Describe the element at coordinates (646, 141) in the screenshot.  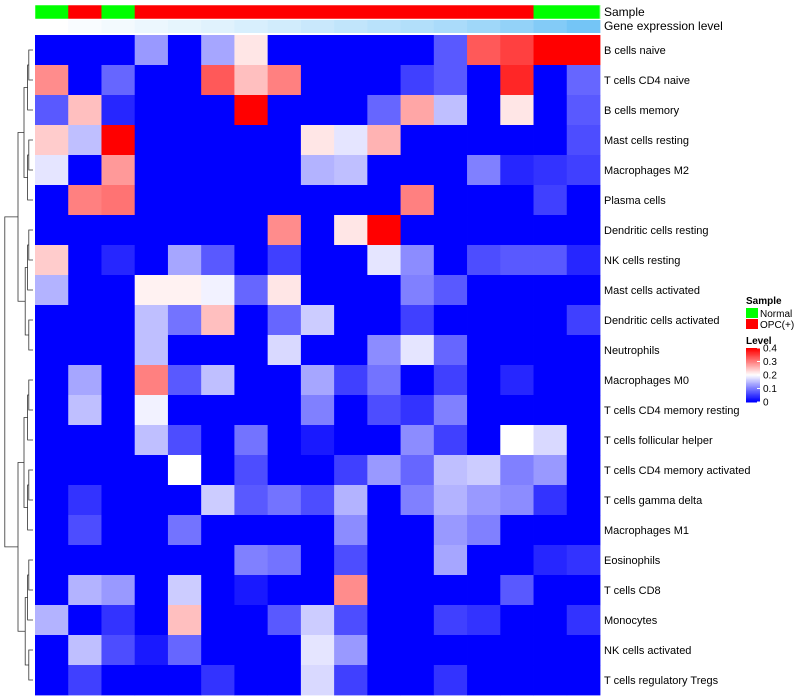
I see `row-label: Mast cells resting` at that location.